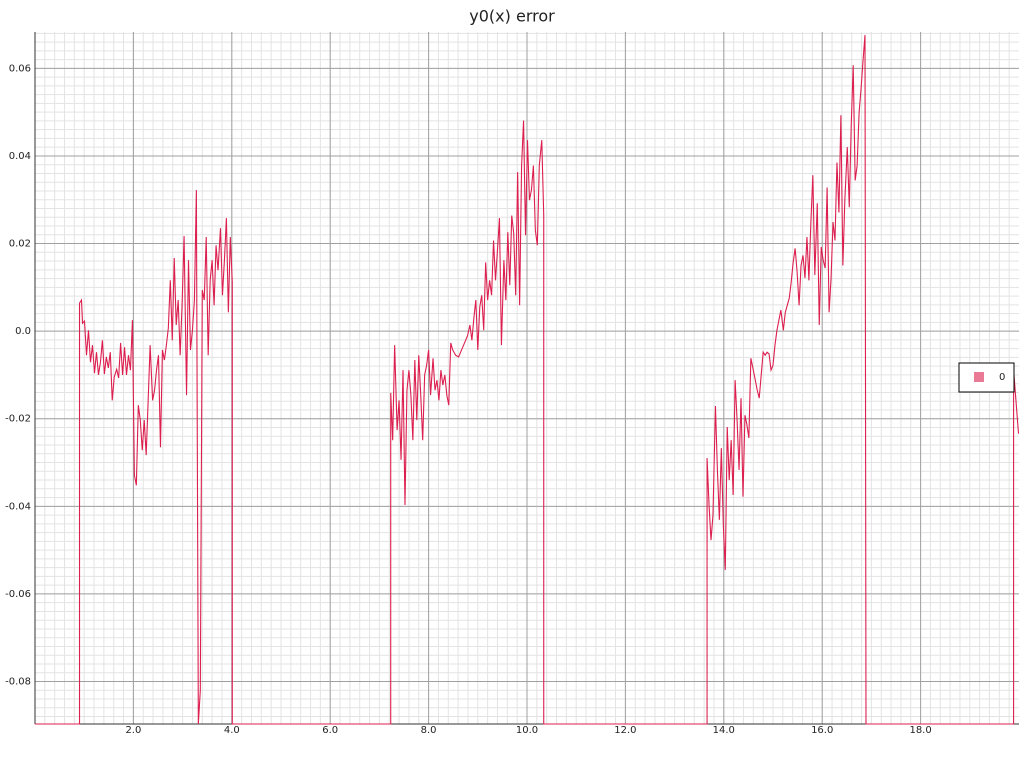  What do you see at coordinates (822, 730) in the screenshot?
I see `x-tick-label: 16.0` at bounding box center [822, 730].